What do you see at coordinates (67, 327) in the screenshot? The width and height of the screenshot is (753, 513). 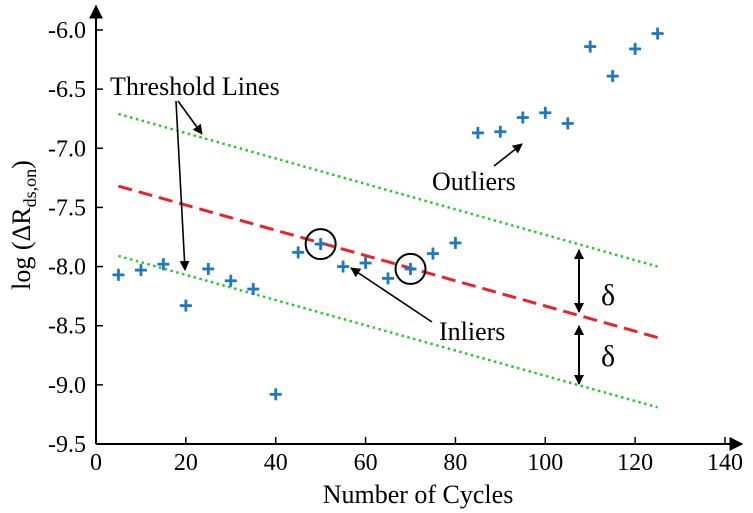 I see `y-tick-label: -8.5` at bounding box center [67, 327].